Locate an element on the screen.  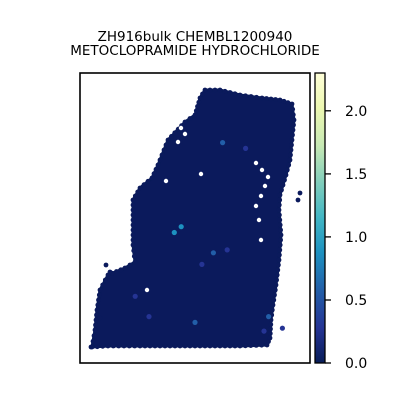
colorbar-frame is located at coordinates (320, 218).